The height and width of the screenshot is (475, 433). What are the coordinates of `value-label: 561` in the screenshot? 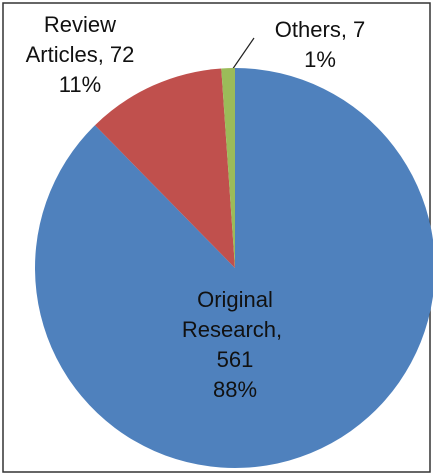 It's located at (235, 359).